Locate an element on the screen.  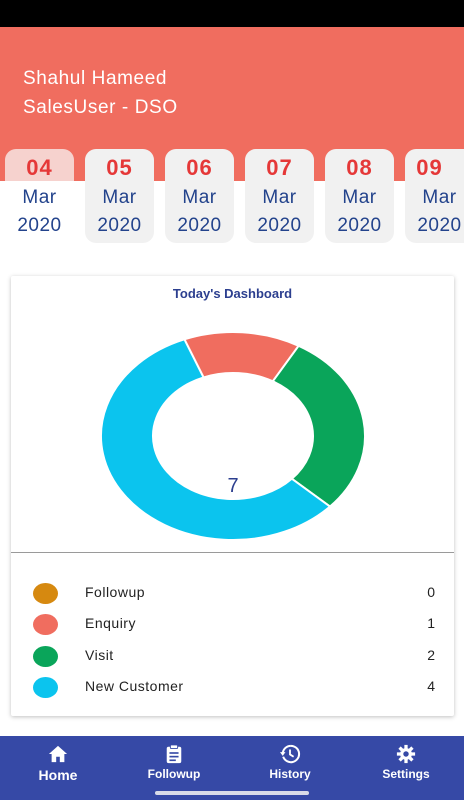
date-item: 07 Mar 2020 is located at coordinates (279, 196).